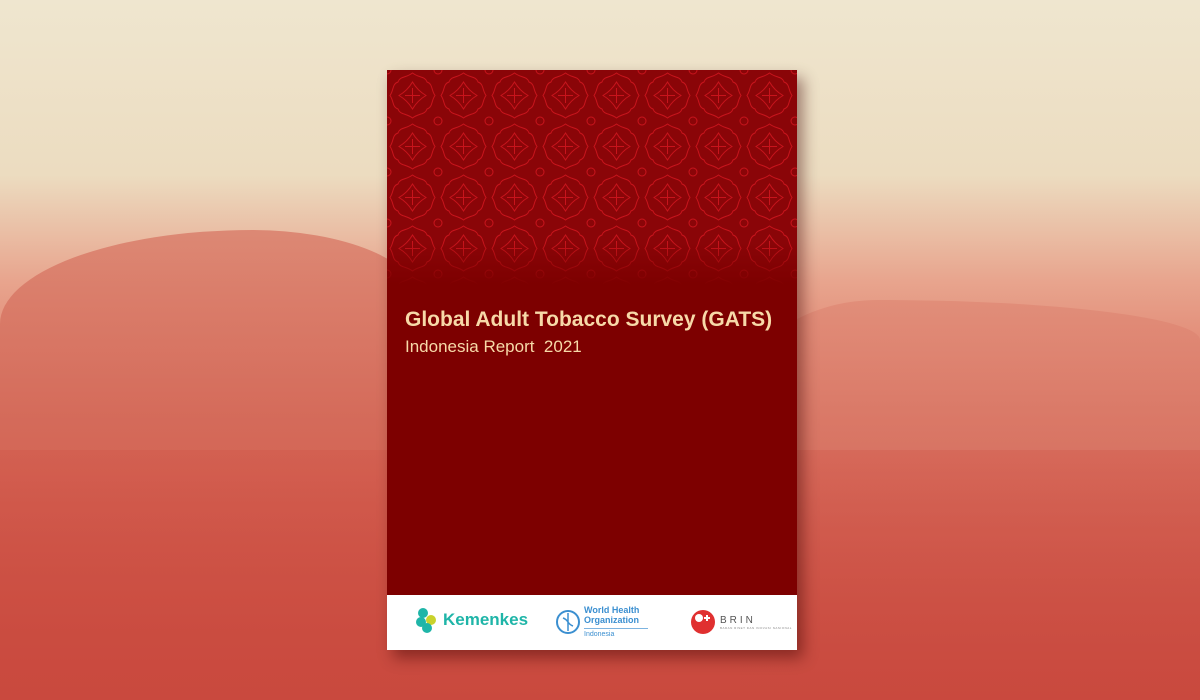 The image size is (1200, 700). What do you see at coordinates (426, 620) in the screenshot?
I see `kemenkes-icon` at bounding box center [426, 620].